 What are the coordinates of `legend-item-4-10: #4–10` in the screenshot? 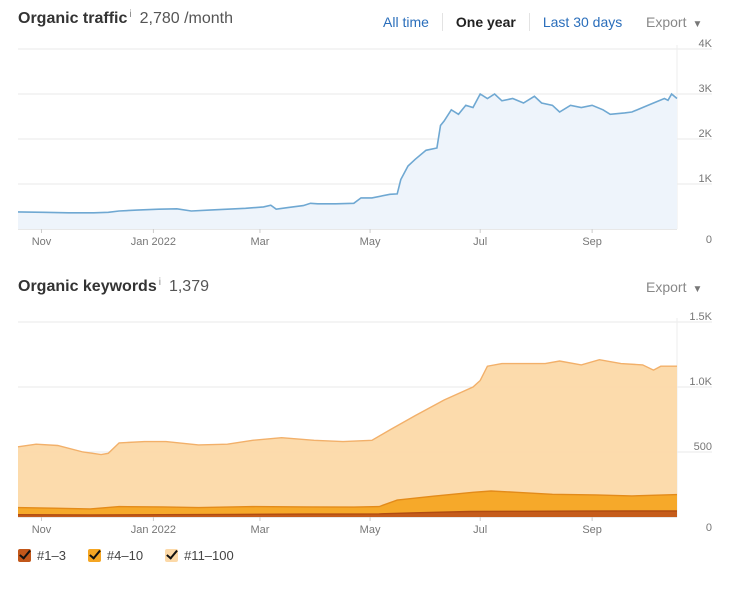 It's located at (115, 555).